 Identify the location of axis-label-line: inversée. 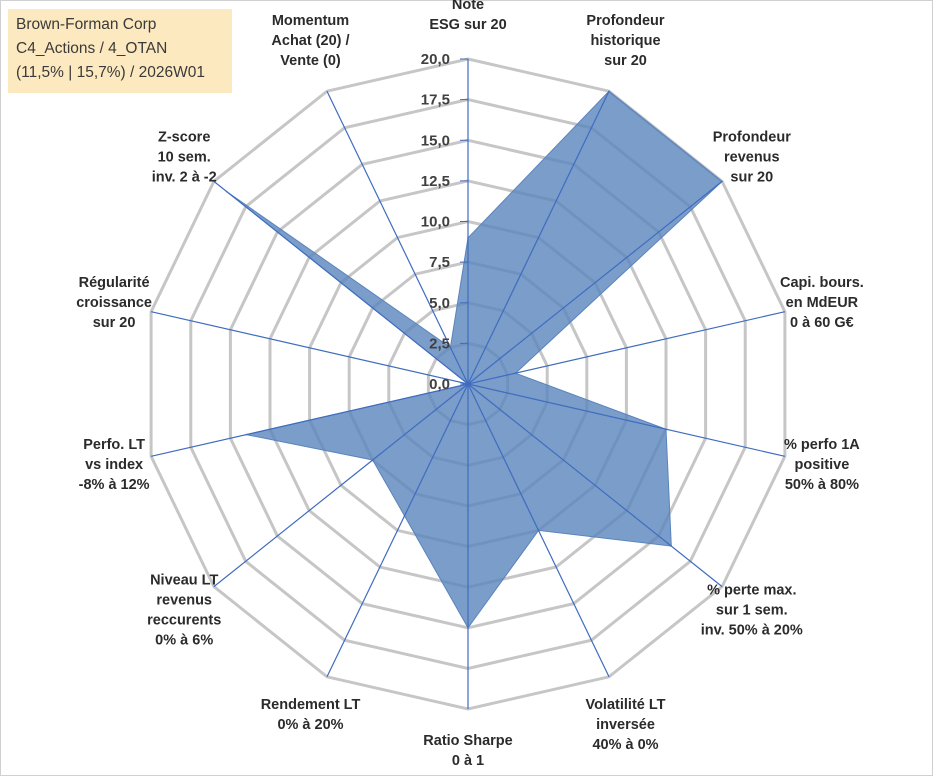
(625, 725).